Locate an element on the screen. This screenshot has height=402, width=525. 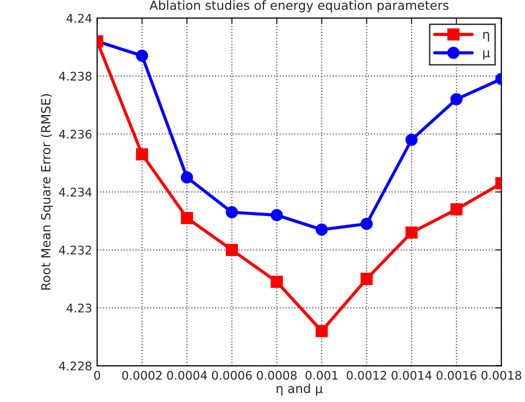
y-axis-title: Root Mean Square Error (RMSE) is located at coordinates (46, 192).